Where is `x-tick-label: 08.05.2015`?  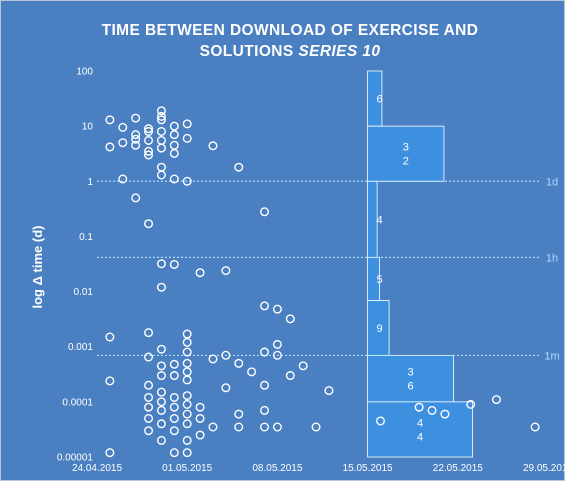 x-tick-label: 08.05.2015 is located at coordinates (277, 468).